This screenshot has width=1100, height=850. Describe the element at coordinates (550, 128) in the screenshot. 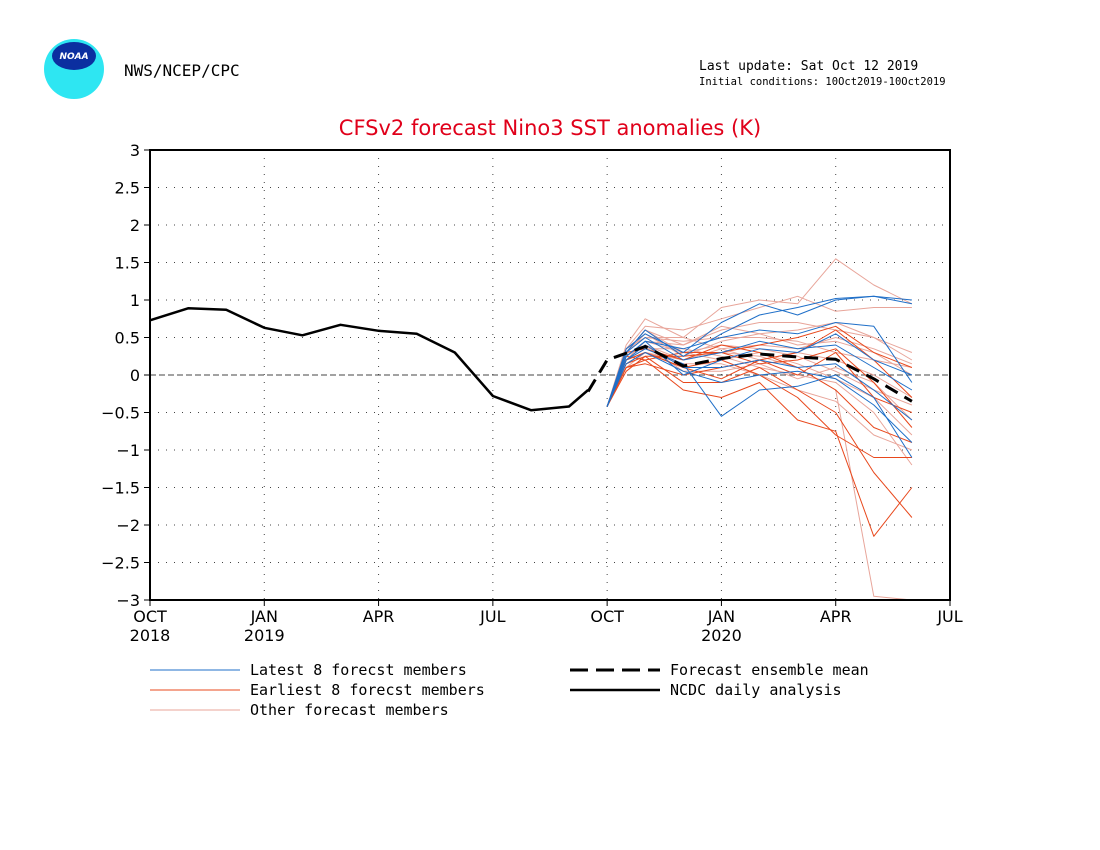

I see `chart-title: CFSv2 forecast Nino3 SST anomalies (K)` at that location.